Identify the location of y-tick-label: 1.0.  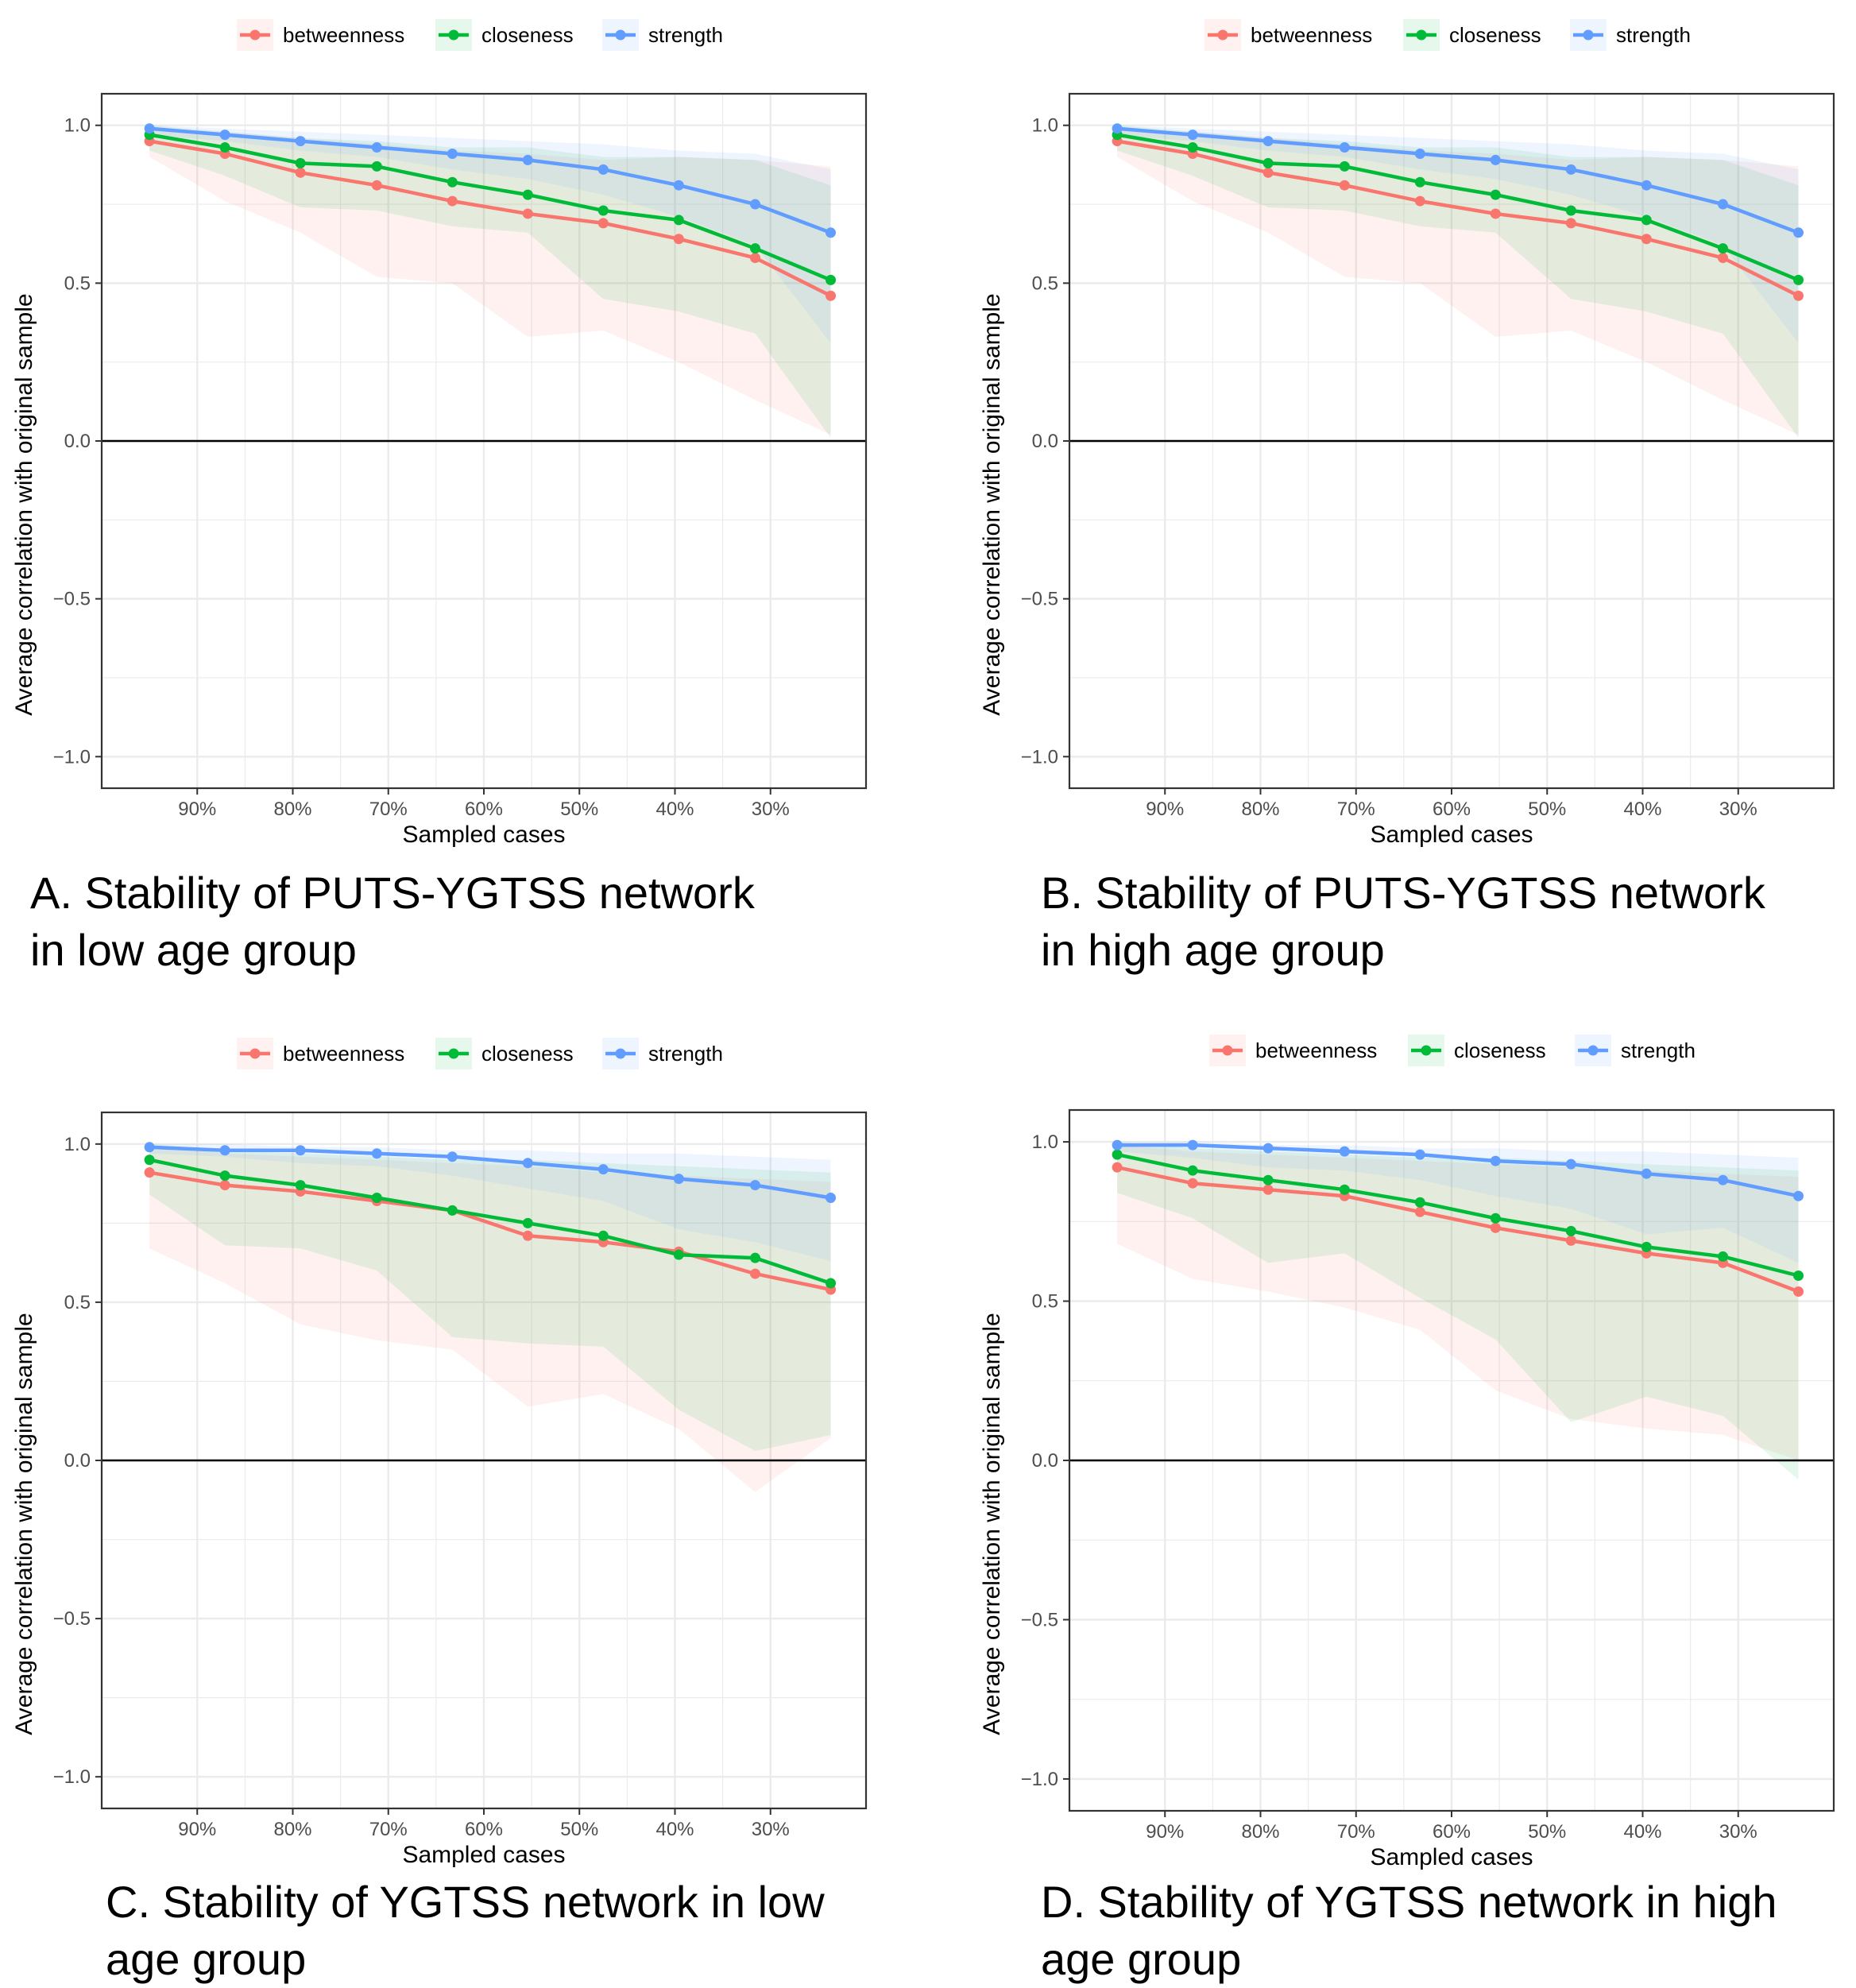
(1045, 1142).